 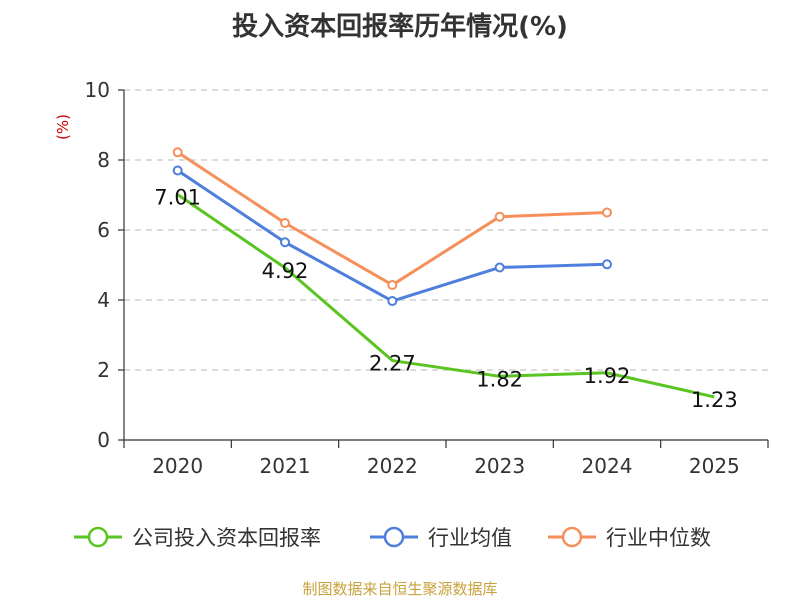 I want to click on x-tick-label: 2025, so click(x=714, y=466).